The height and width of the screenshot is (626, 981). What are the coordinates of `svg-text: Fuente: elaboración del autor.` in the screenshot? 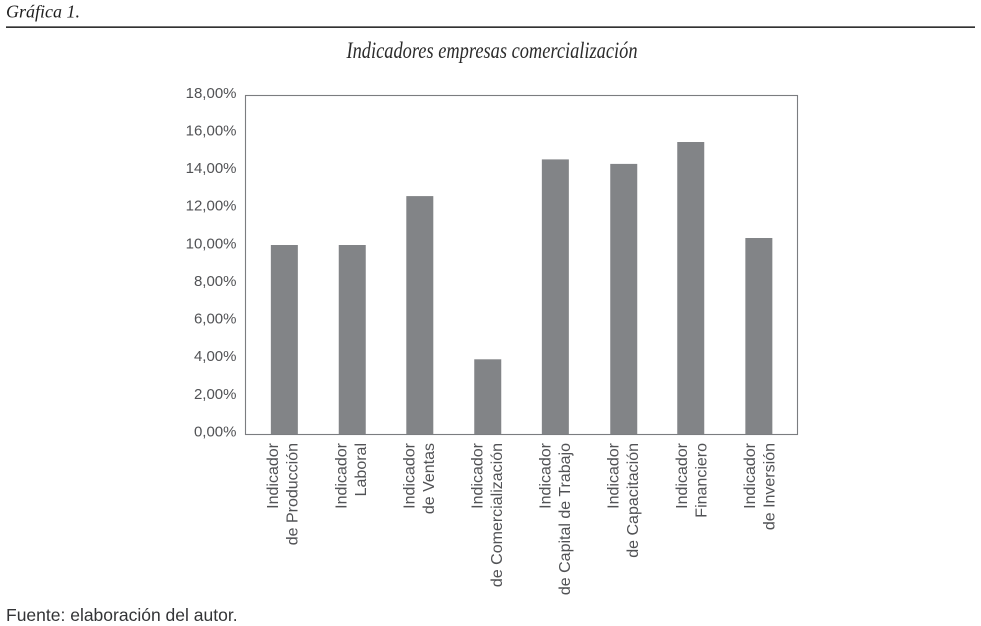 It's located at (122, 615).